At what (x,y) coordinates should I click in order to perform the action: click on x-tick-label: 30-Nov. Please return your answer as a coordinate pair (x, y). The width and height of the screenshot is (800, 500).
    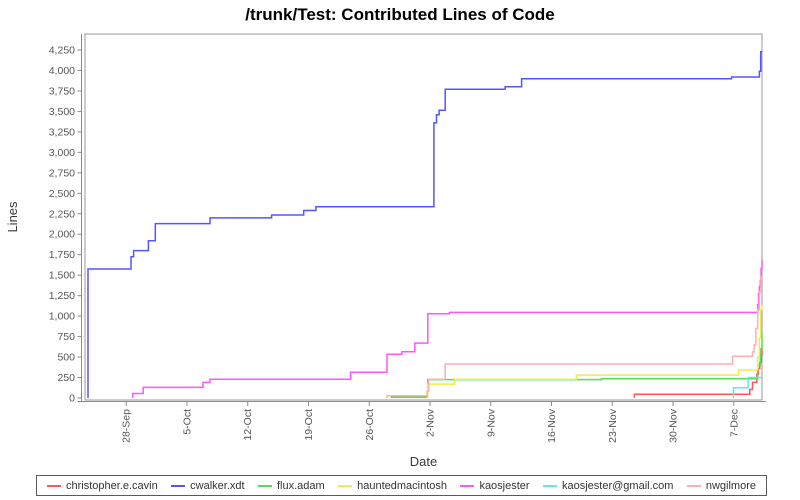
    Looking at the image, I should click on (674, 425).